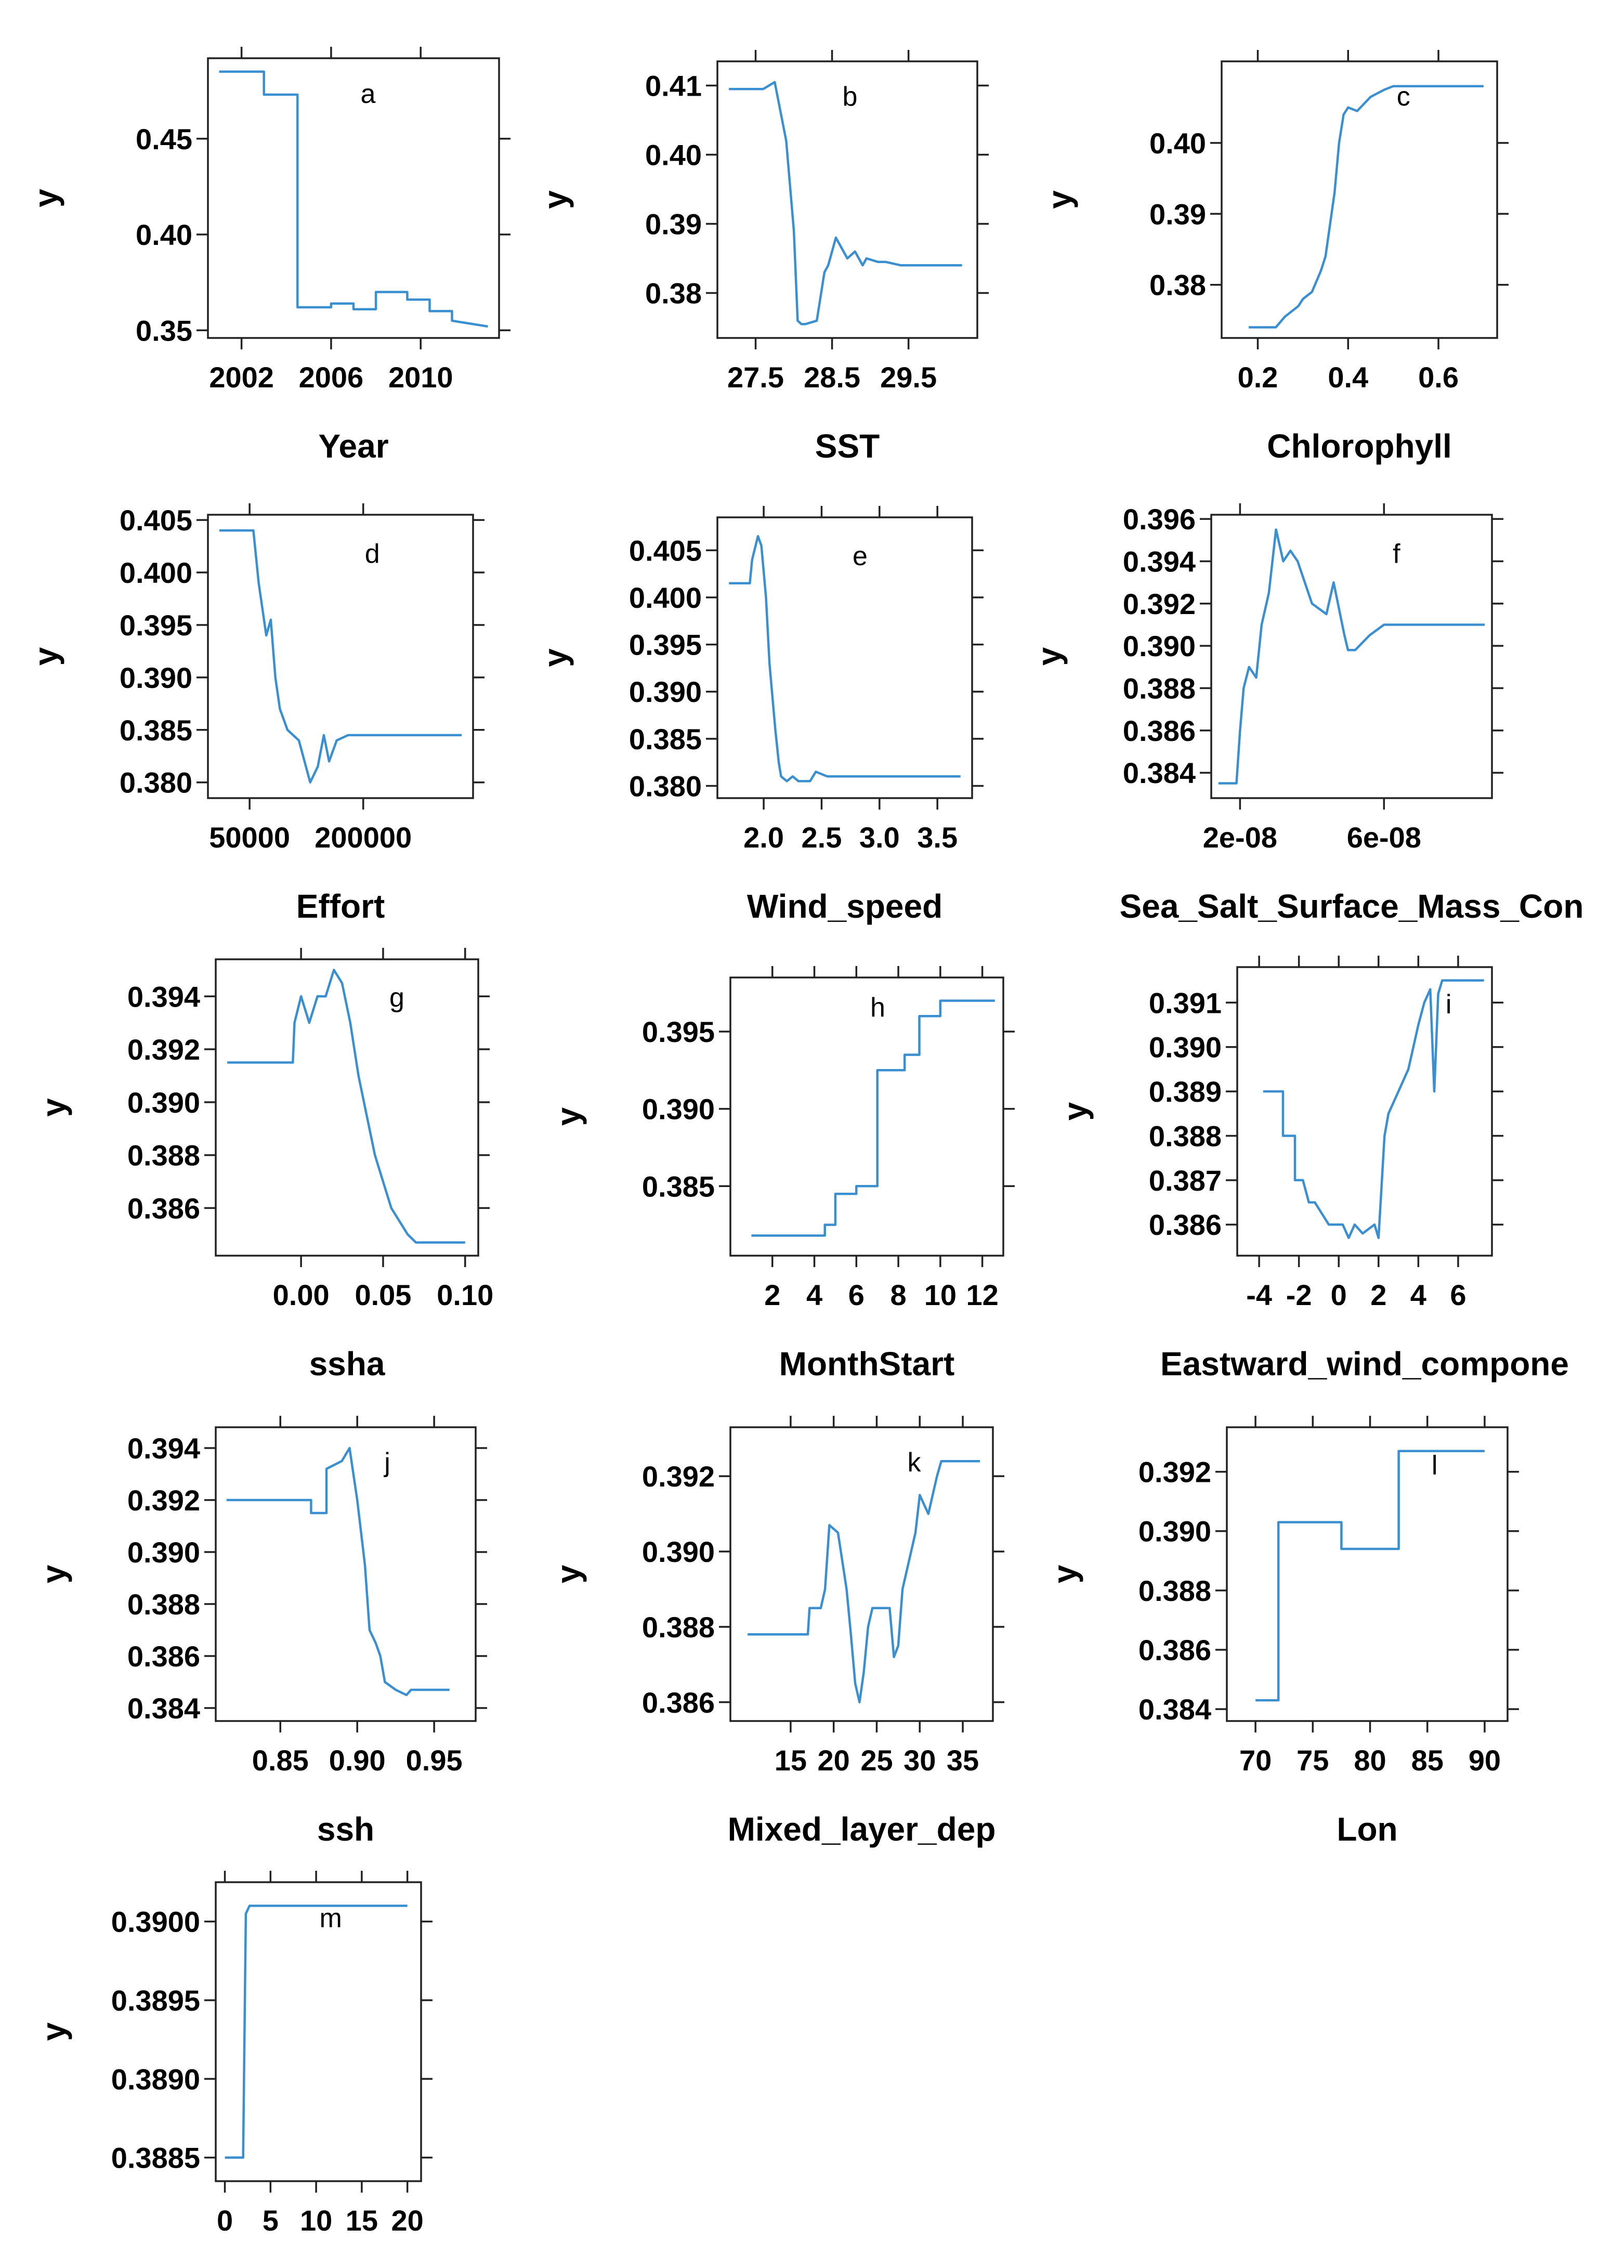 This screenshot has width=1624, height=2268. Describe the element at coordinates (762, 257) in the screenshot. I see `panel-b: 0.38 0.39 0.40 0.41 27.5 28.5 29.5 b y SST` at that location.